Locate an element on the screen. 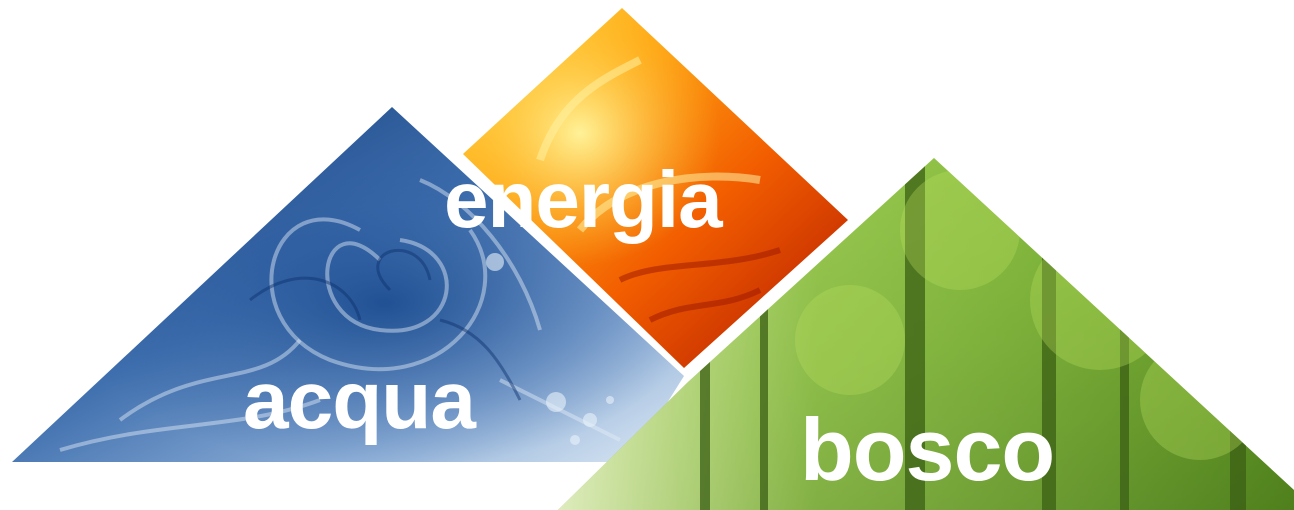  energia-label: energia is located at coordinates (583, 199).